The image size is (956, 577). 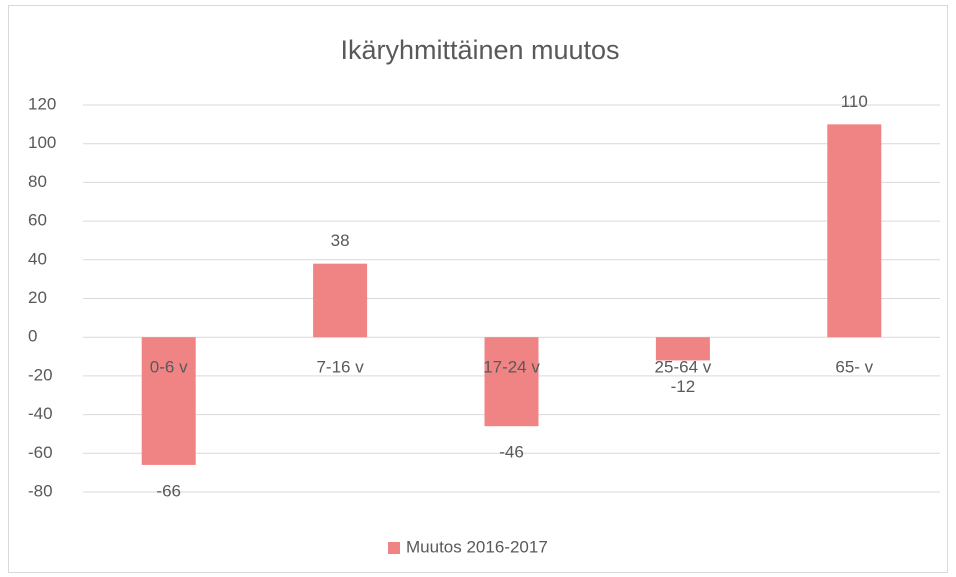 I want to click on x-tick-label: 25-64 v, so click(x=683, y=367).